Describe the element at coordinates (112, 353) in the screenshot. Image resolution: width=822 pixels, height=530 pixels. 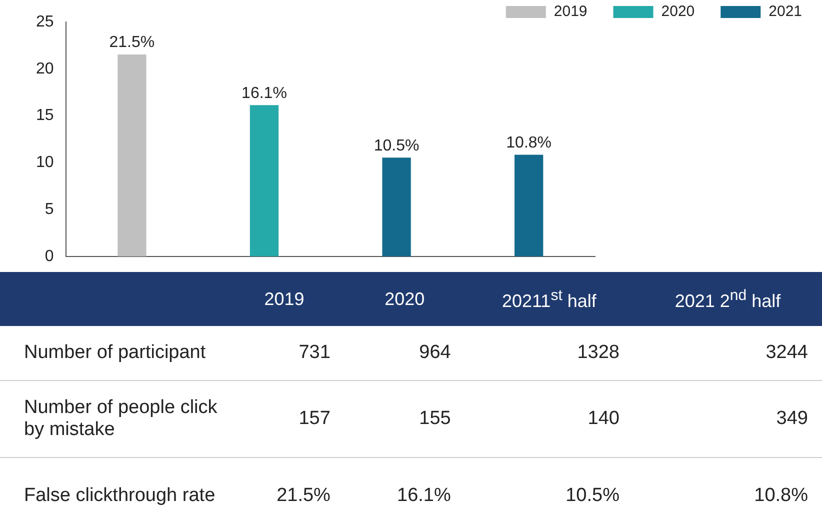
I see `text: Number of participant` at that location.